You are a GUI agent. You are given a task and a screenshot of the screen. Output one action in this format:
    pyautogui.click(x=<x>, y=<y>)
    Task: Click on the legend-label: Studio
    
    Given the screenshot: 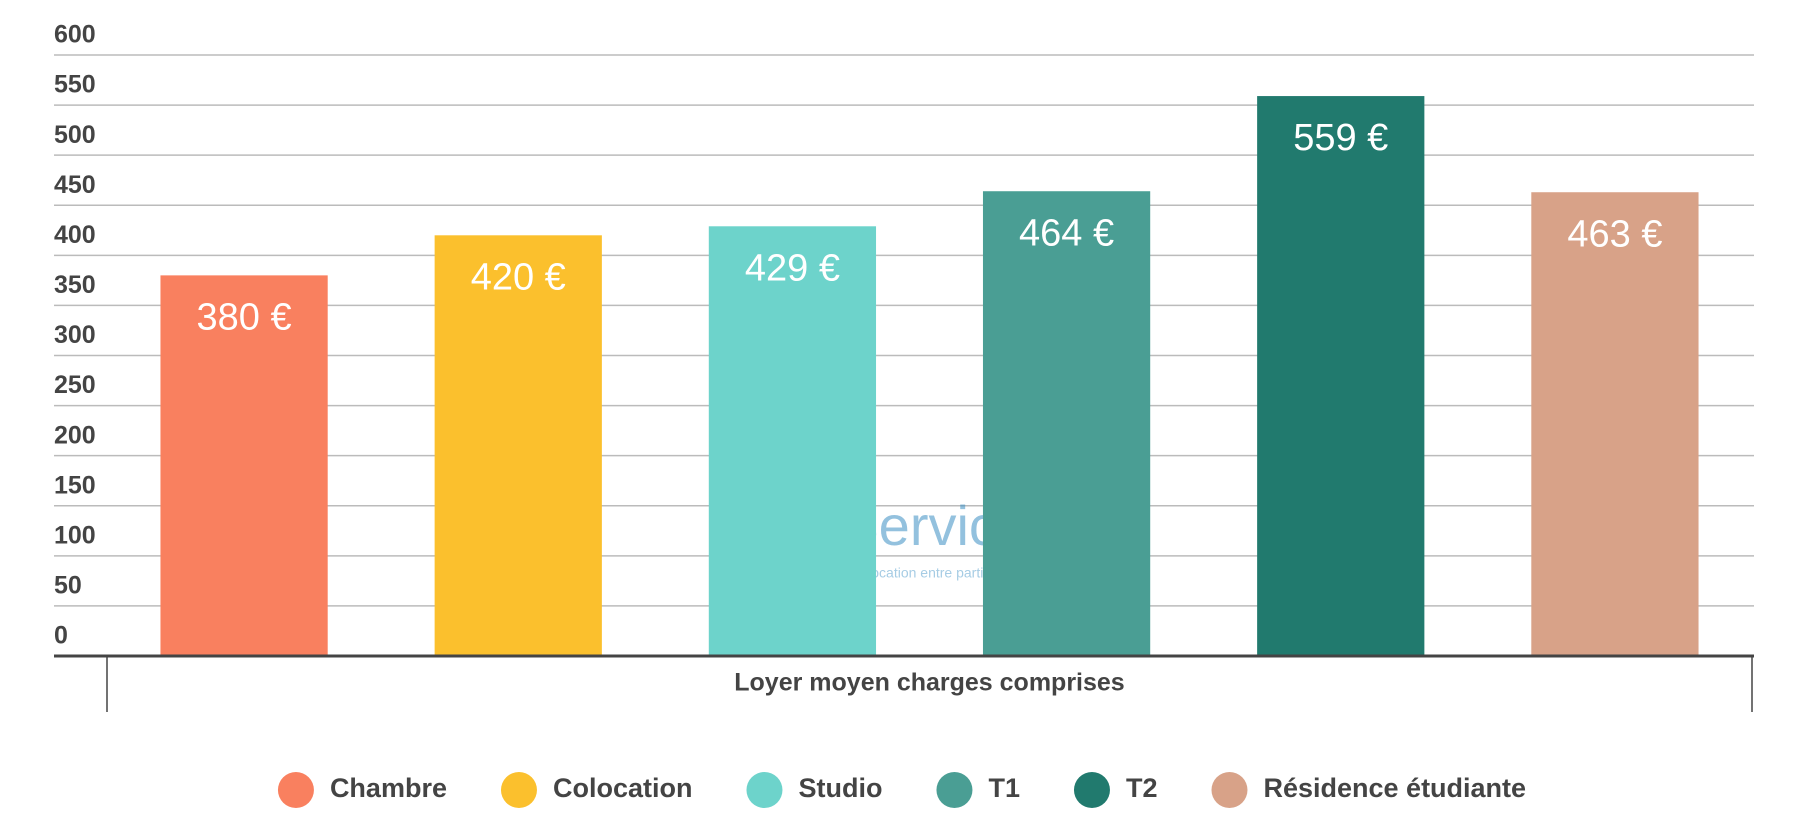 What is the action you would take?
    pyautogui.click(x=840, y=788)
    